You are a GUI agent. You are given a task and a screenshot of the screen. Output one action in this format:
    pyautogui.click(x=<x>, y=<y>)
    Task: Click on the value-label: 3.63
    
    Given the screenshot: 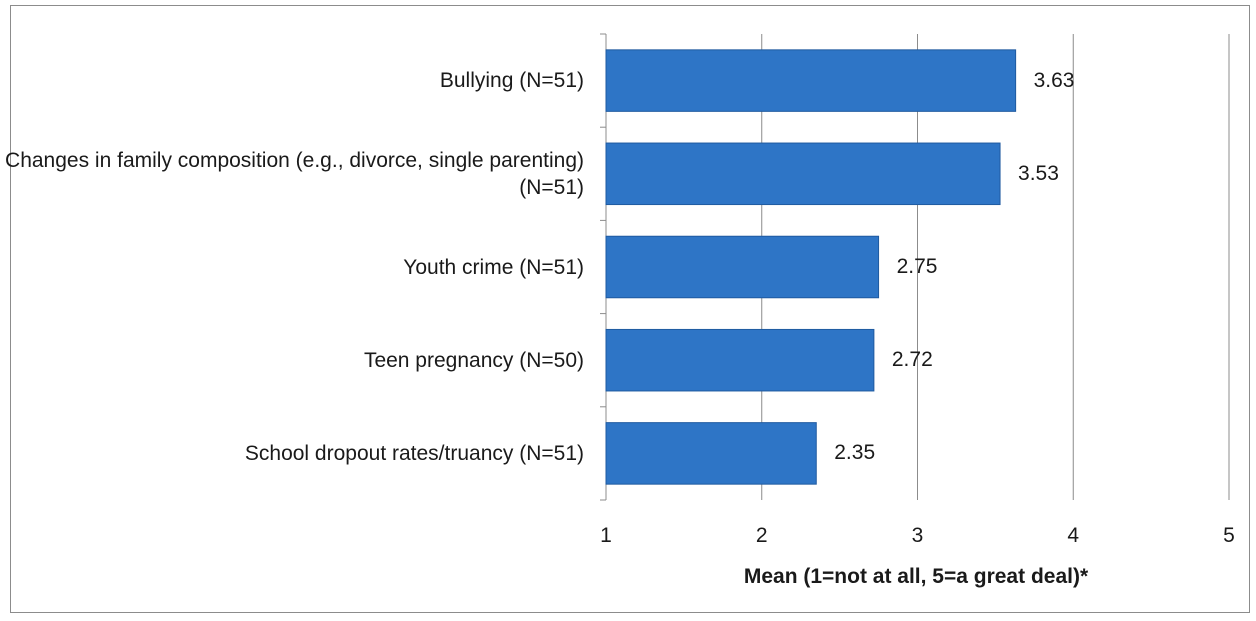 What is the action you would take?
    pyautogui.click(x=1054, y=80)
    